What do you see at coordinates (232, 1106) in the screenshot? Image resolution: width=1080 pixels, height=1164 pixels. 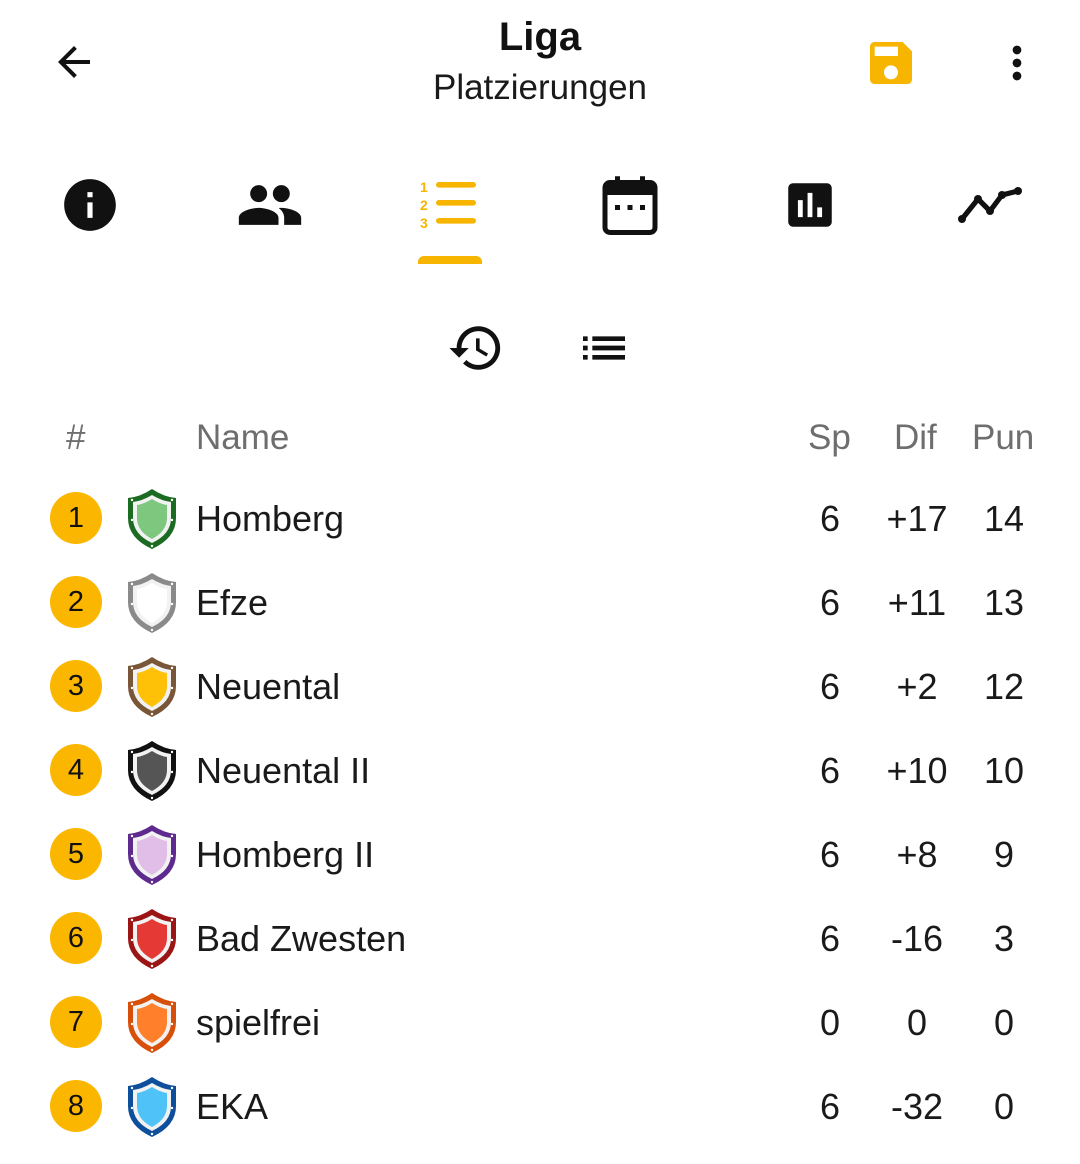 I see `team-name: EKA` at bounding box center [232, 1106].